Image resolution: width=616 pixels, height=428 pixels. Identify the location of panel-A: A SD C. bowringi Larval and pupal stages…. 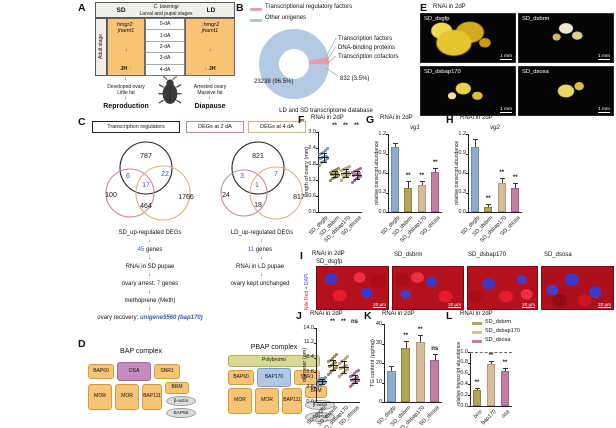
(156, 58).